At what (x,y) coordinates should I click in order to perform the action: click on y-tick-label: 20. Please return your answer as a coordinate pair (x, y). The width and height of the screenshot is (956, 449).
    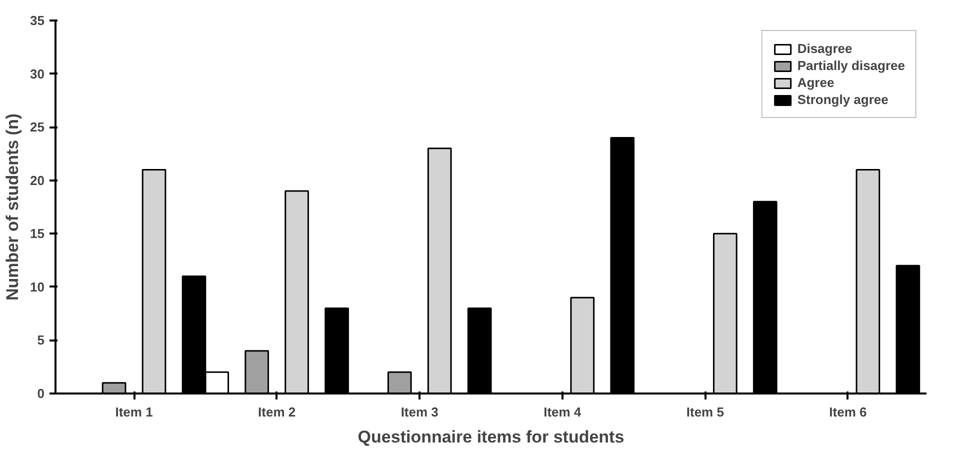
    Looking at the image, I should click on (37, 180).